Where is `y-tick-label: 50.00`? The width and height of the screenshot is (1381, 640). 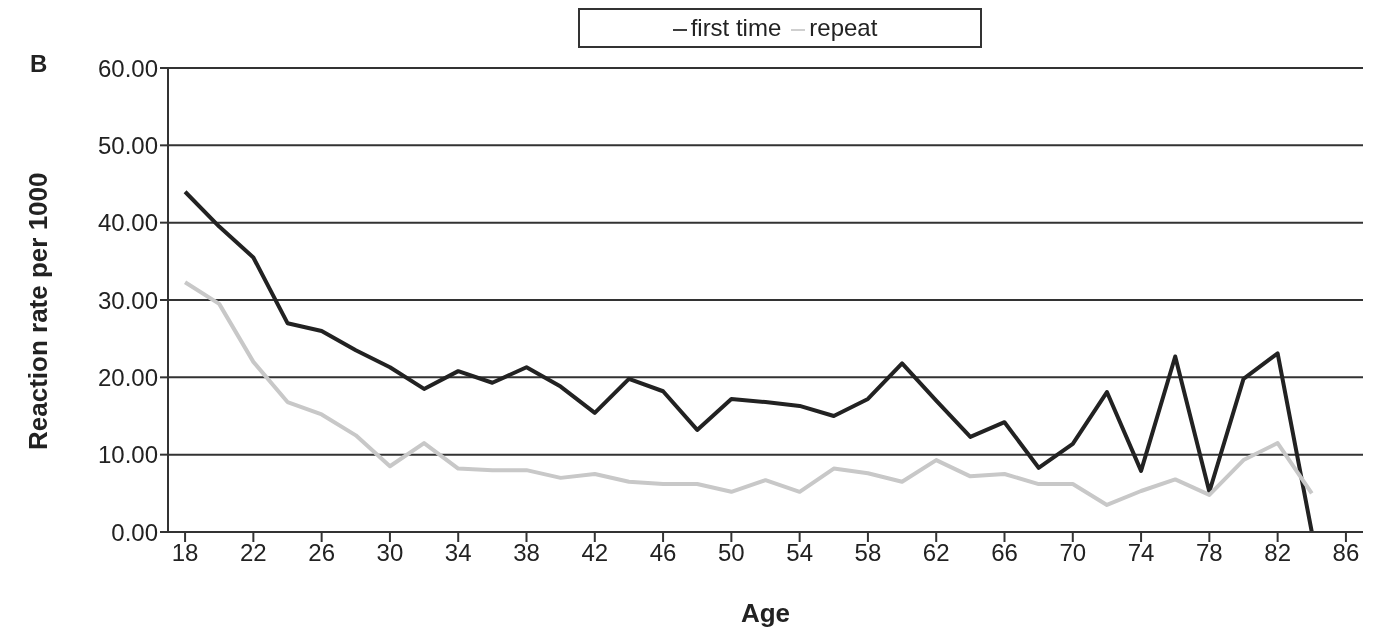 y-tick-label: 50.00 is located at coordinates (127, 145).